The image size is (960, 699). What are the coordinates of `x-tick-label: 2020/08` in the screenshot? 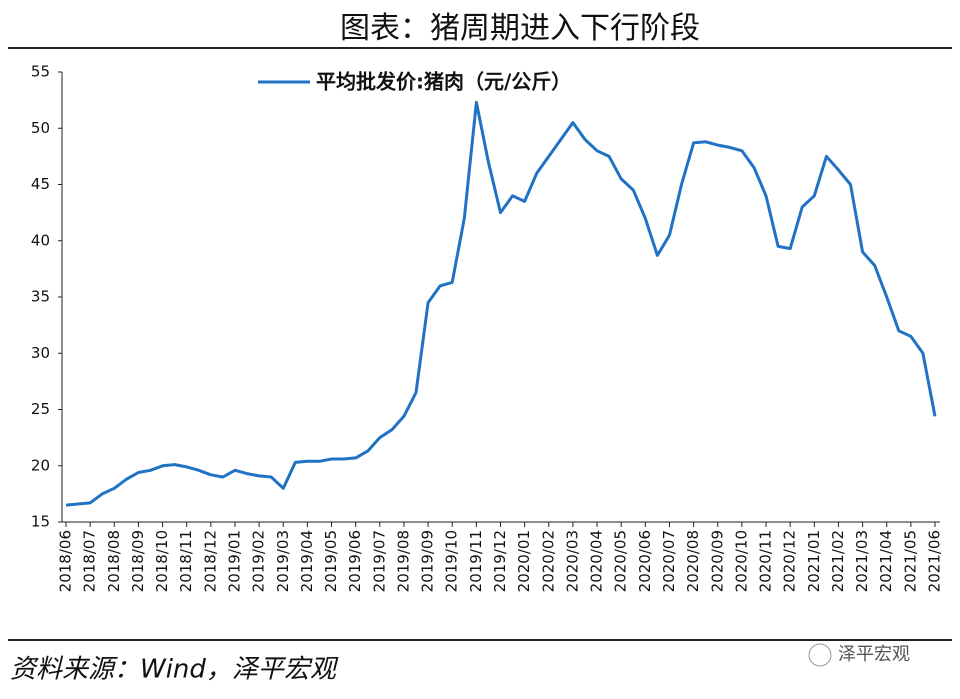 It's located at (693, 561).